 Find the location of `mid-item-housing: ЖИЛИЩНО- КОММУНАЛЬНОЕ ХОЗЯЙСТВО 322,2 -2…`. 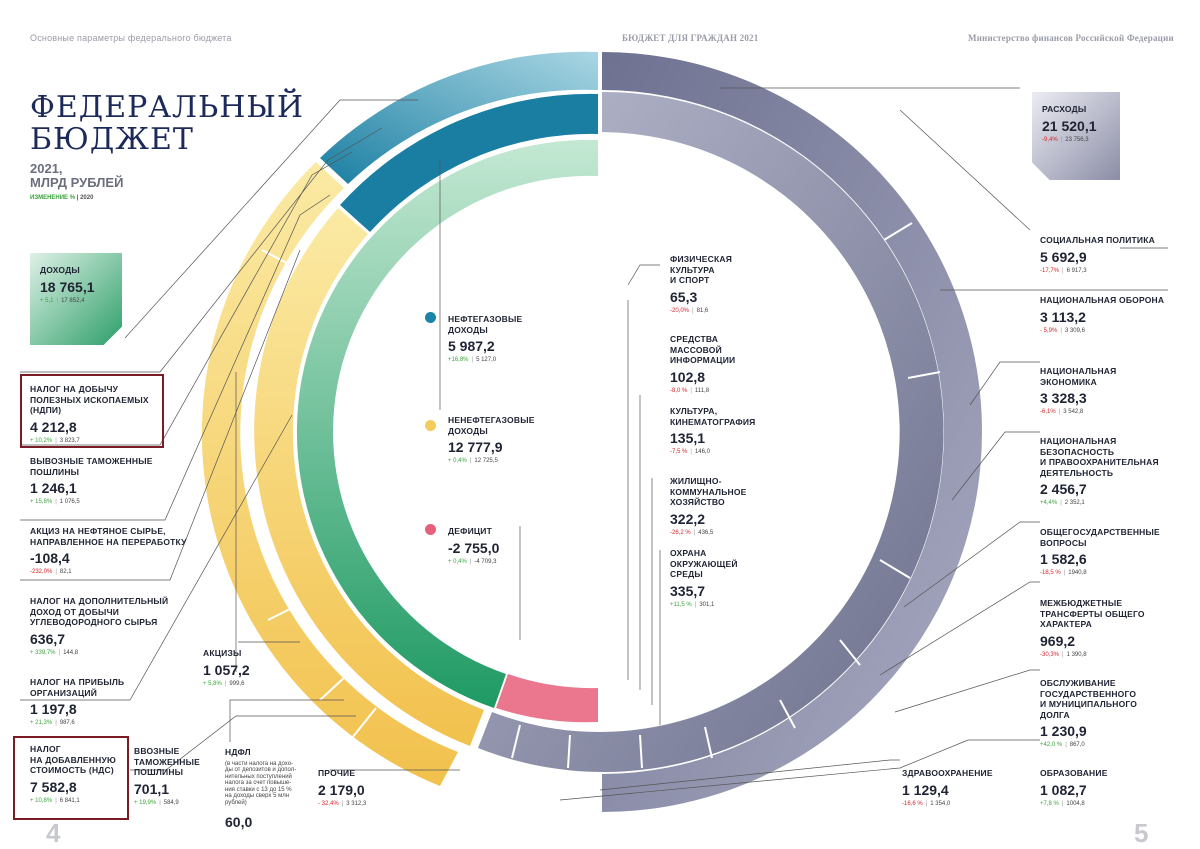

mid-item-housing: ЖИЛИЩНО- КОММУНАЛЬНОЕ ХОЗЯЙСТВО 322,2 -2… is located at coordinates (720, 506).